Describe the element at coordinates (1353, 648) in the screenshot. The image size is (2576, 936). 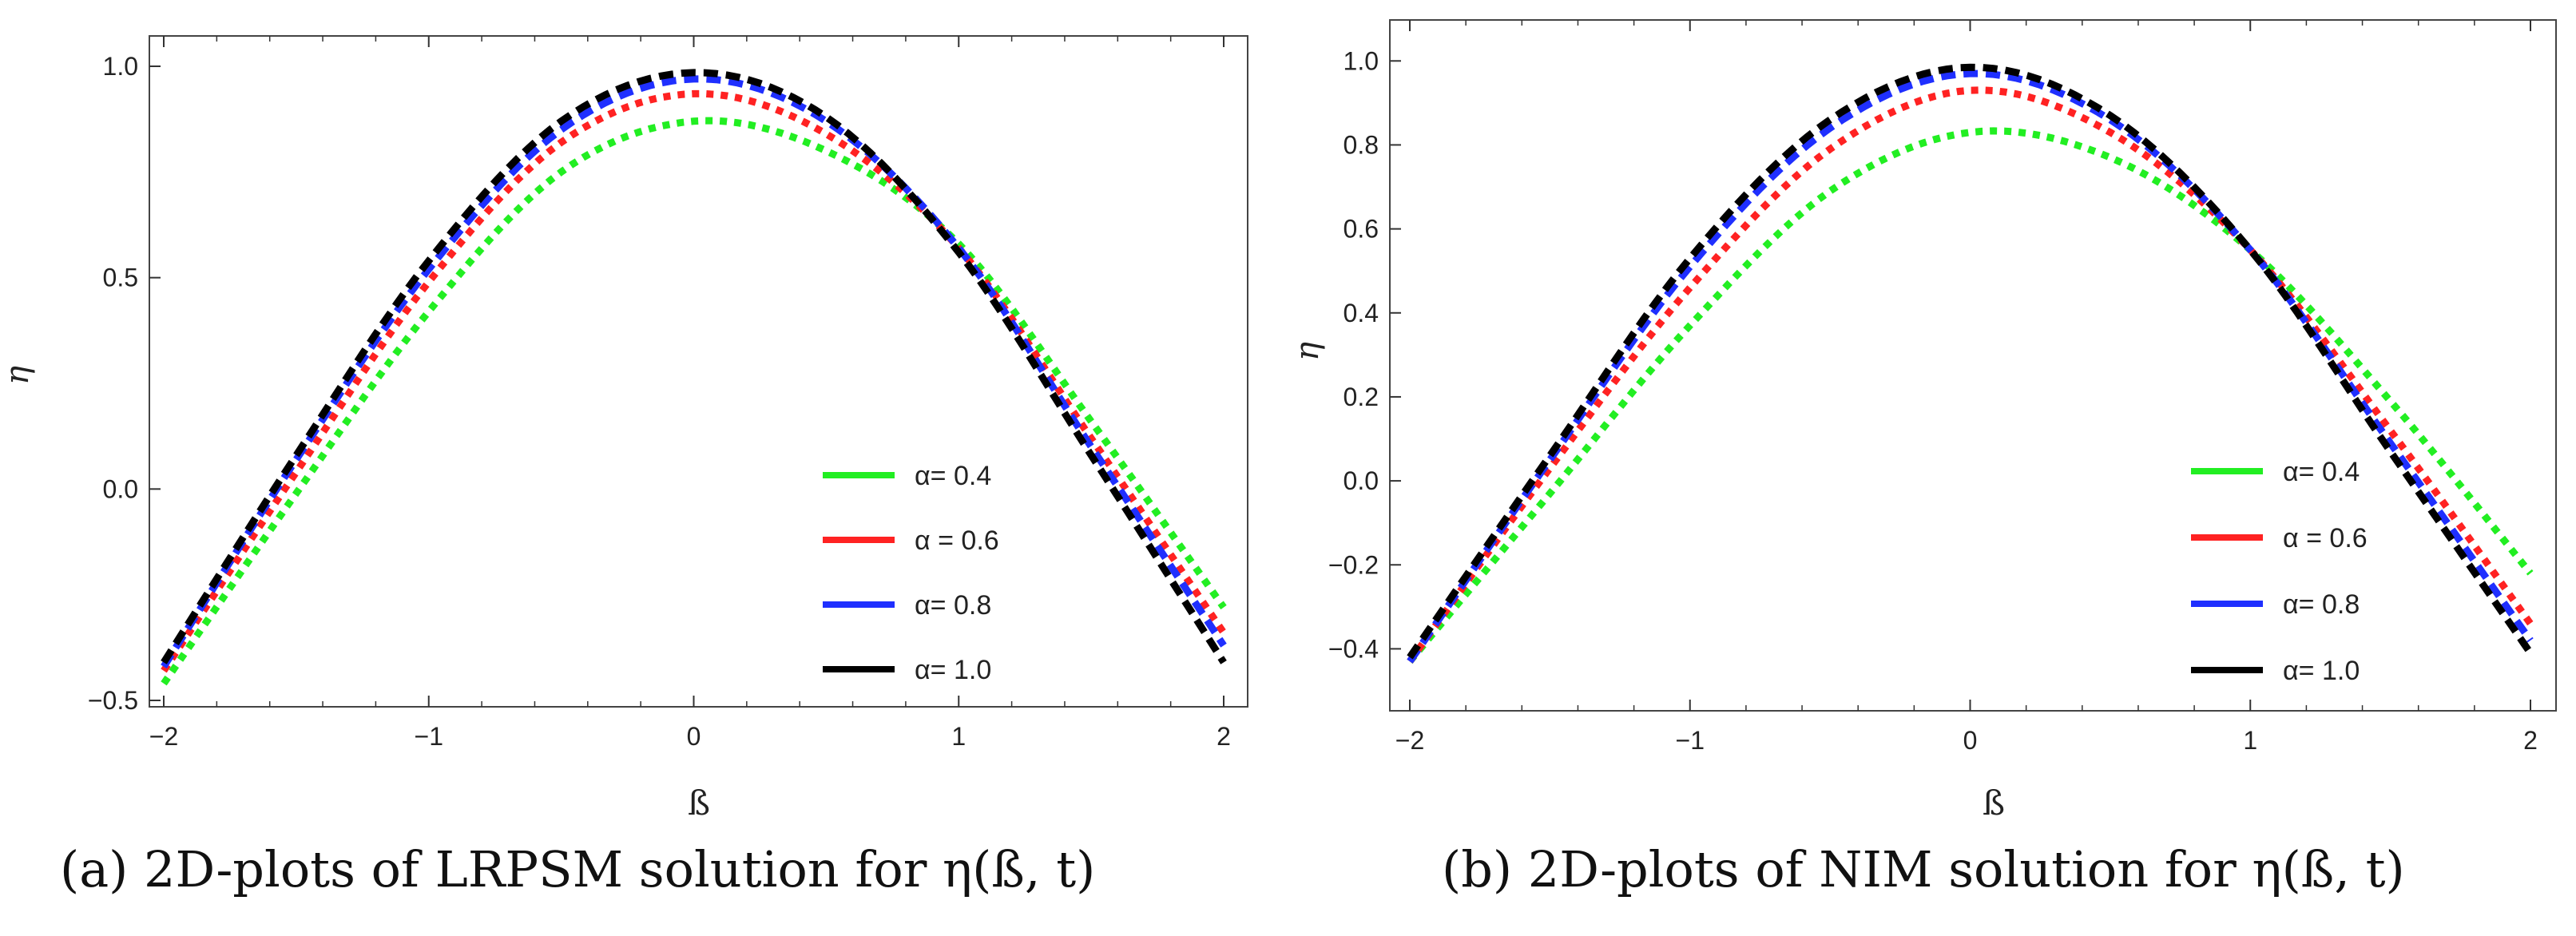
I see `y-tick-label: −0.4` at that location.